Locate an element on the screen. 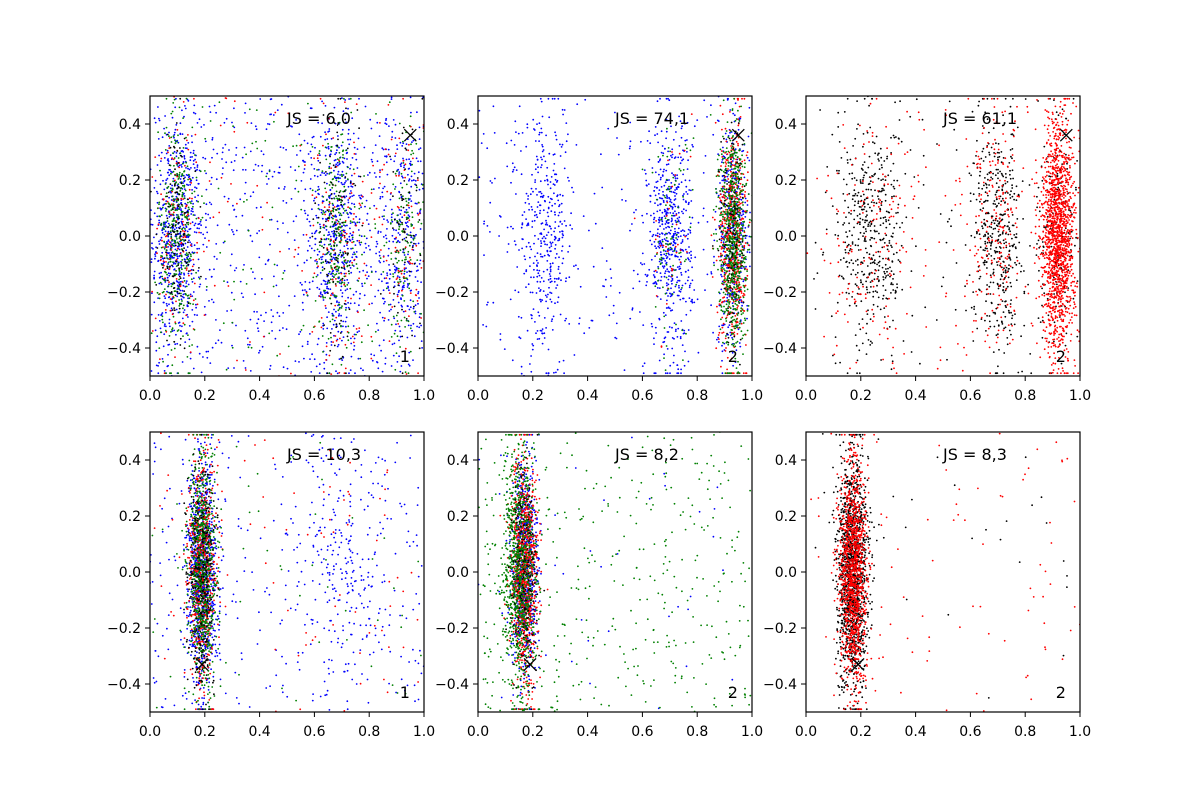  scatter-points is located at coordinates (615, 236).